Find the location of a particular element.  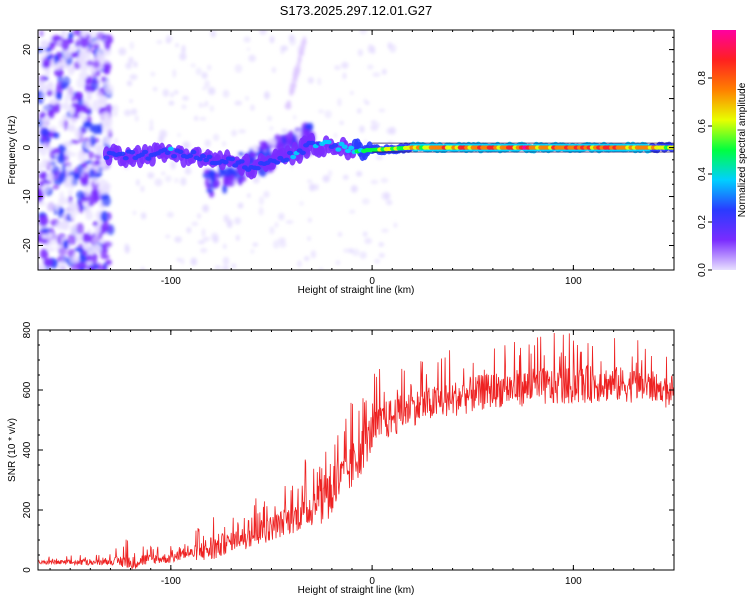

spectrogram-ylabel: Frequency (Hz) is located at coordinates (12, 150).